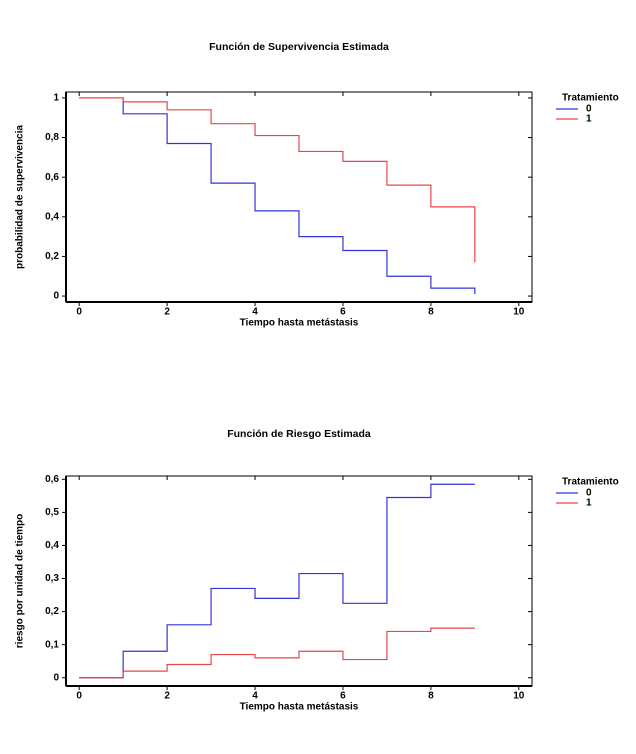 This screenshot has height=754, width=636. Describe the element at coordinates (56, 98) in the screenshot. I see `y-tick-label: 1` at that location.